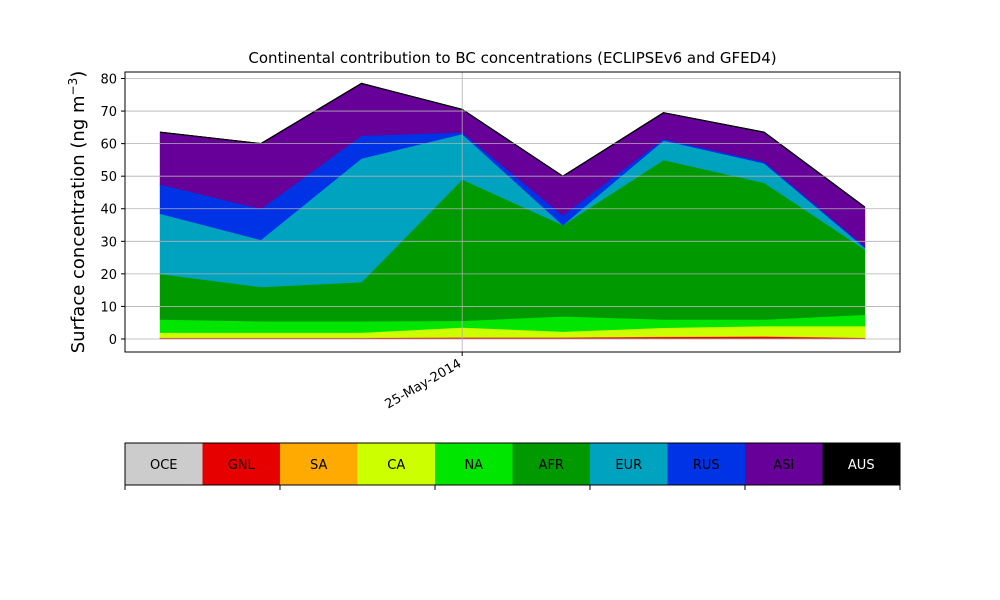 This screenshot has width=1000, height=600. I want to click on legend-swatch-afr, so click(551, 464).